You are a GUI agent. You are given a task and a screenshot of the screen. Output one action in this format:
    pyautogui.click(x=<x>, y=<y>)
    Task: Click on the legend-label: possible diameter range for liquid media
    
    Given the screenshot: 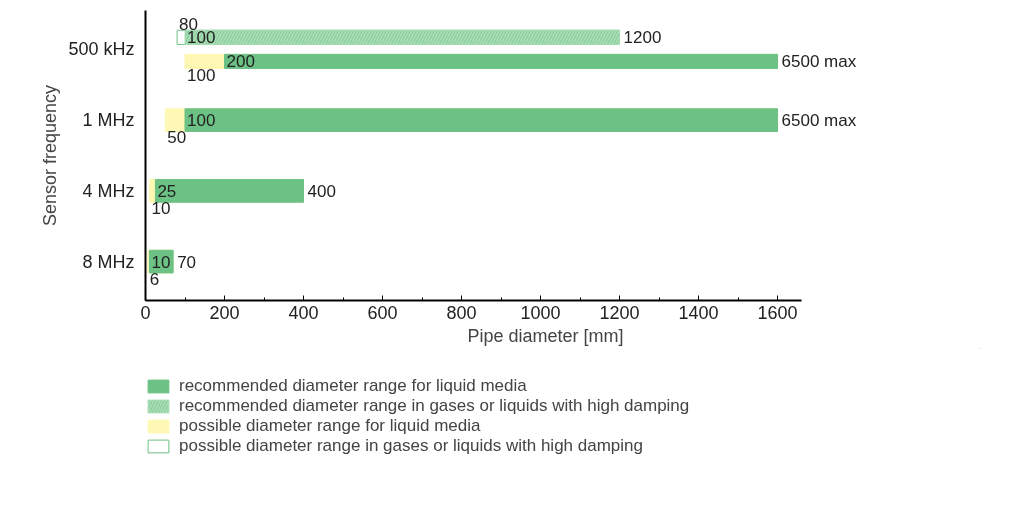 What is the action you would take?
    pyautogui.click(x=330, y=426)
    